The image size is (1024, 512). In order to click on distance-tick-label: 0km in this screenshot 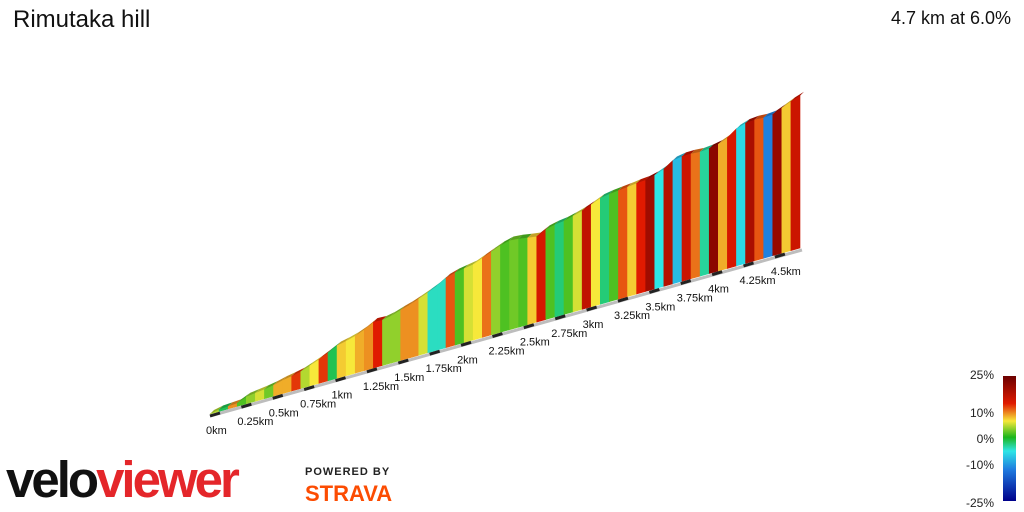, I will do `click(216, 431)`.